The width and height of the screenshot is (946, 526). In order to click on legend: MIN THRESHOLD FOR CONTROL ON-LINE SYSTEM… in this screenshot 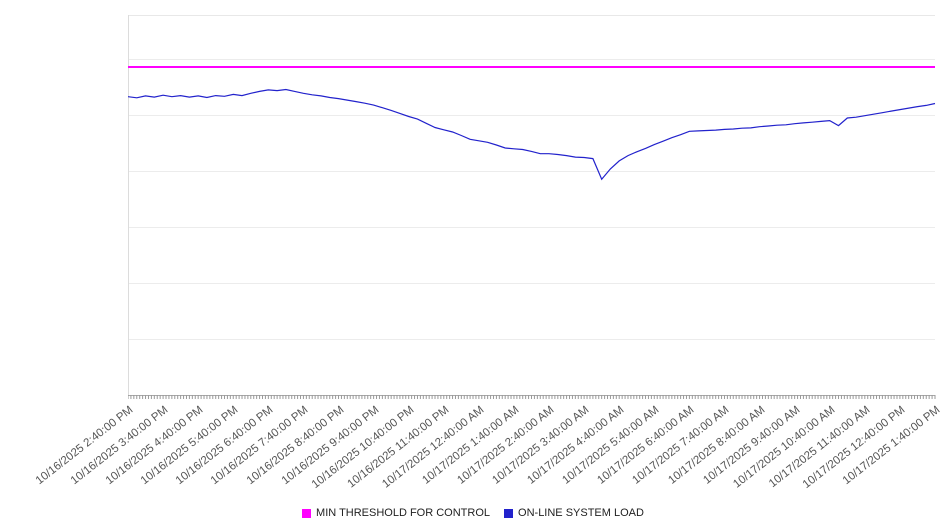, I will do `click(473, 513)`.